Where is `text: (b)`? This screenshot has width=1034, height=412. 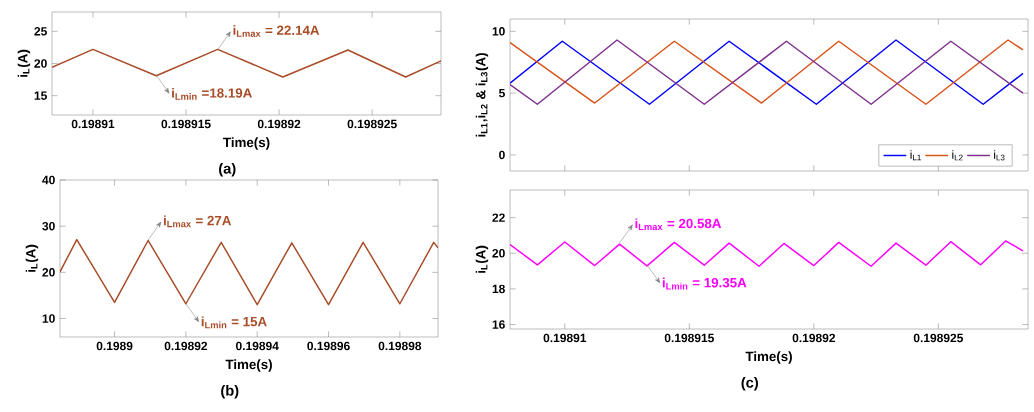
text: (b) is located at coordinates (230, 391).